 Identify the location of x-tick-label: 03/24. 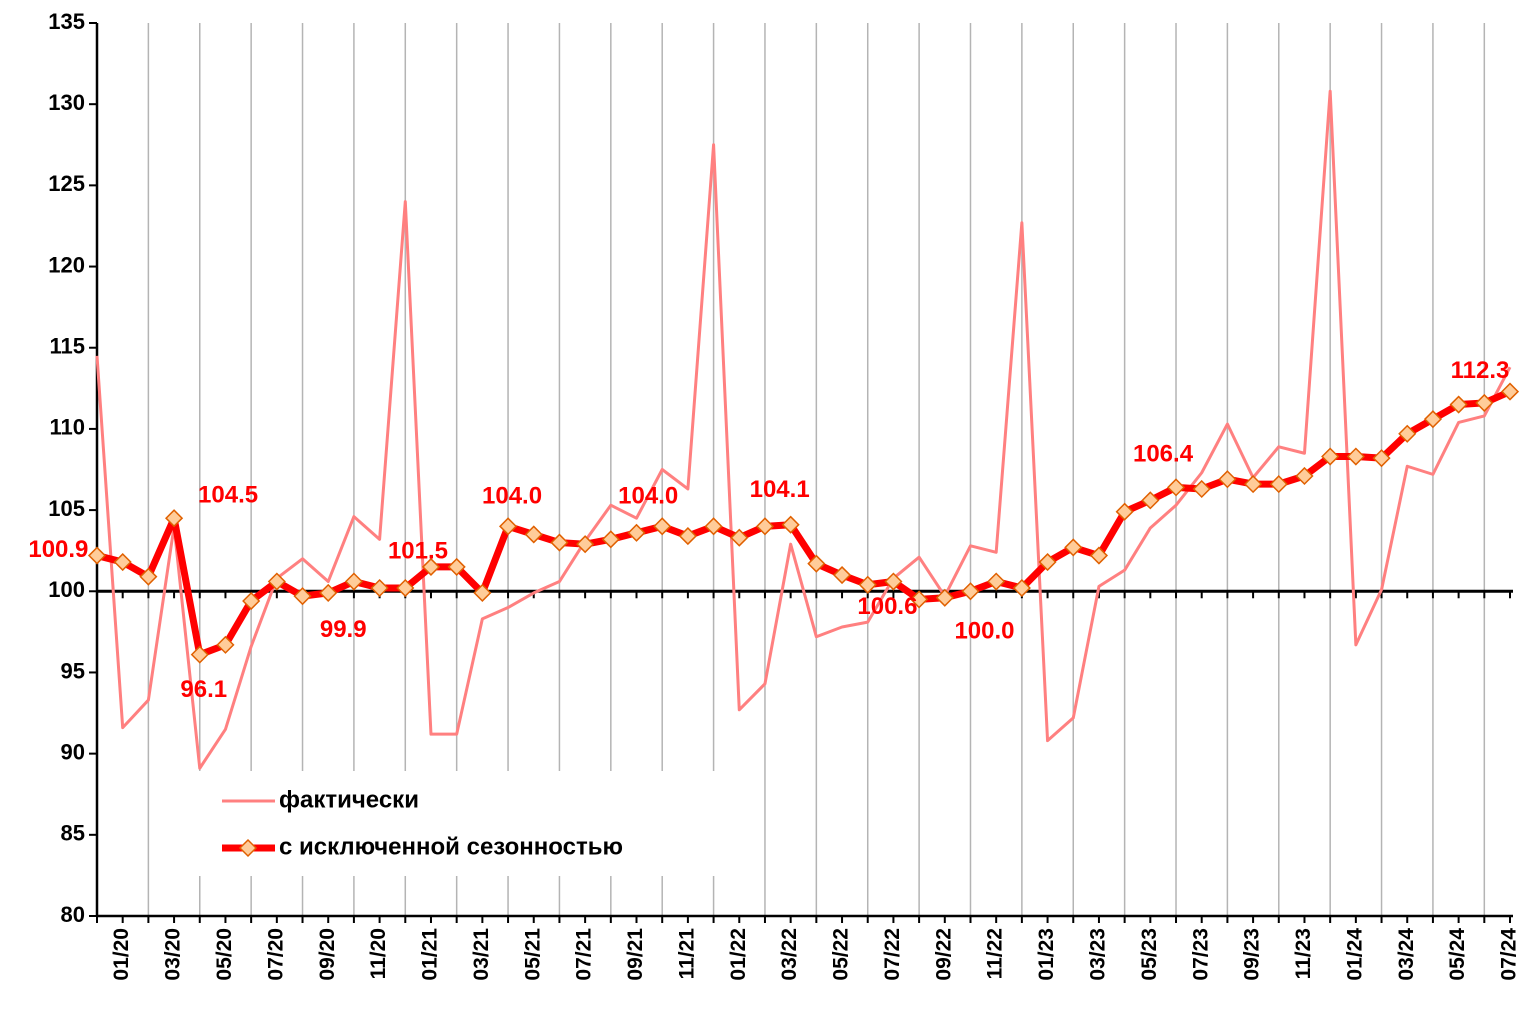
(1406, 954).